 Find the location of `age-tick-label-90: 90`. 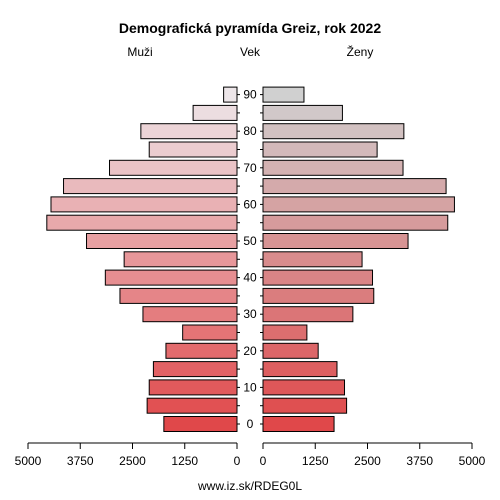

age-tick-label-90: 90 is located at coordinates (250, 95).